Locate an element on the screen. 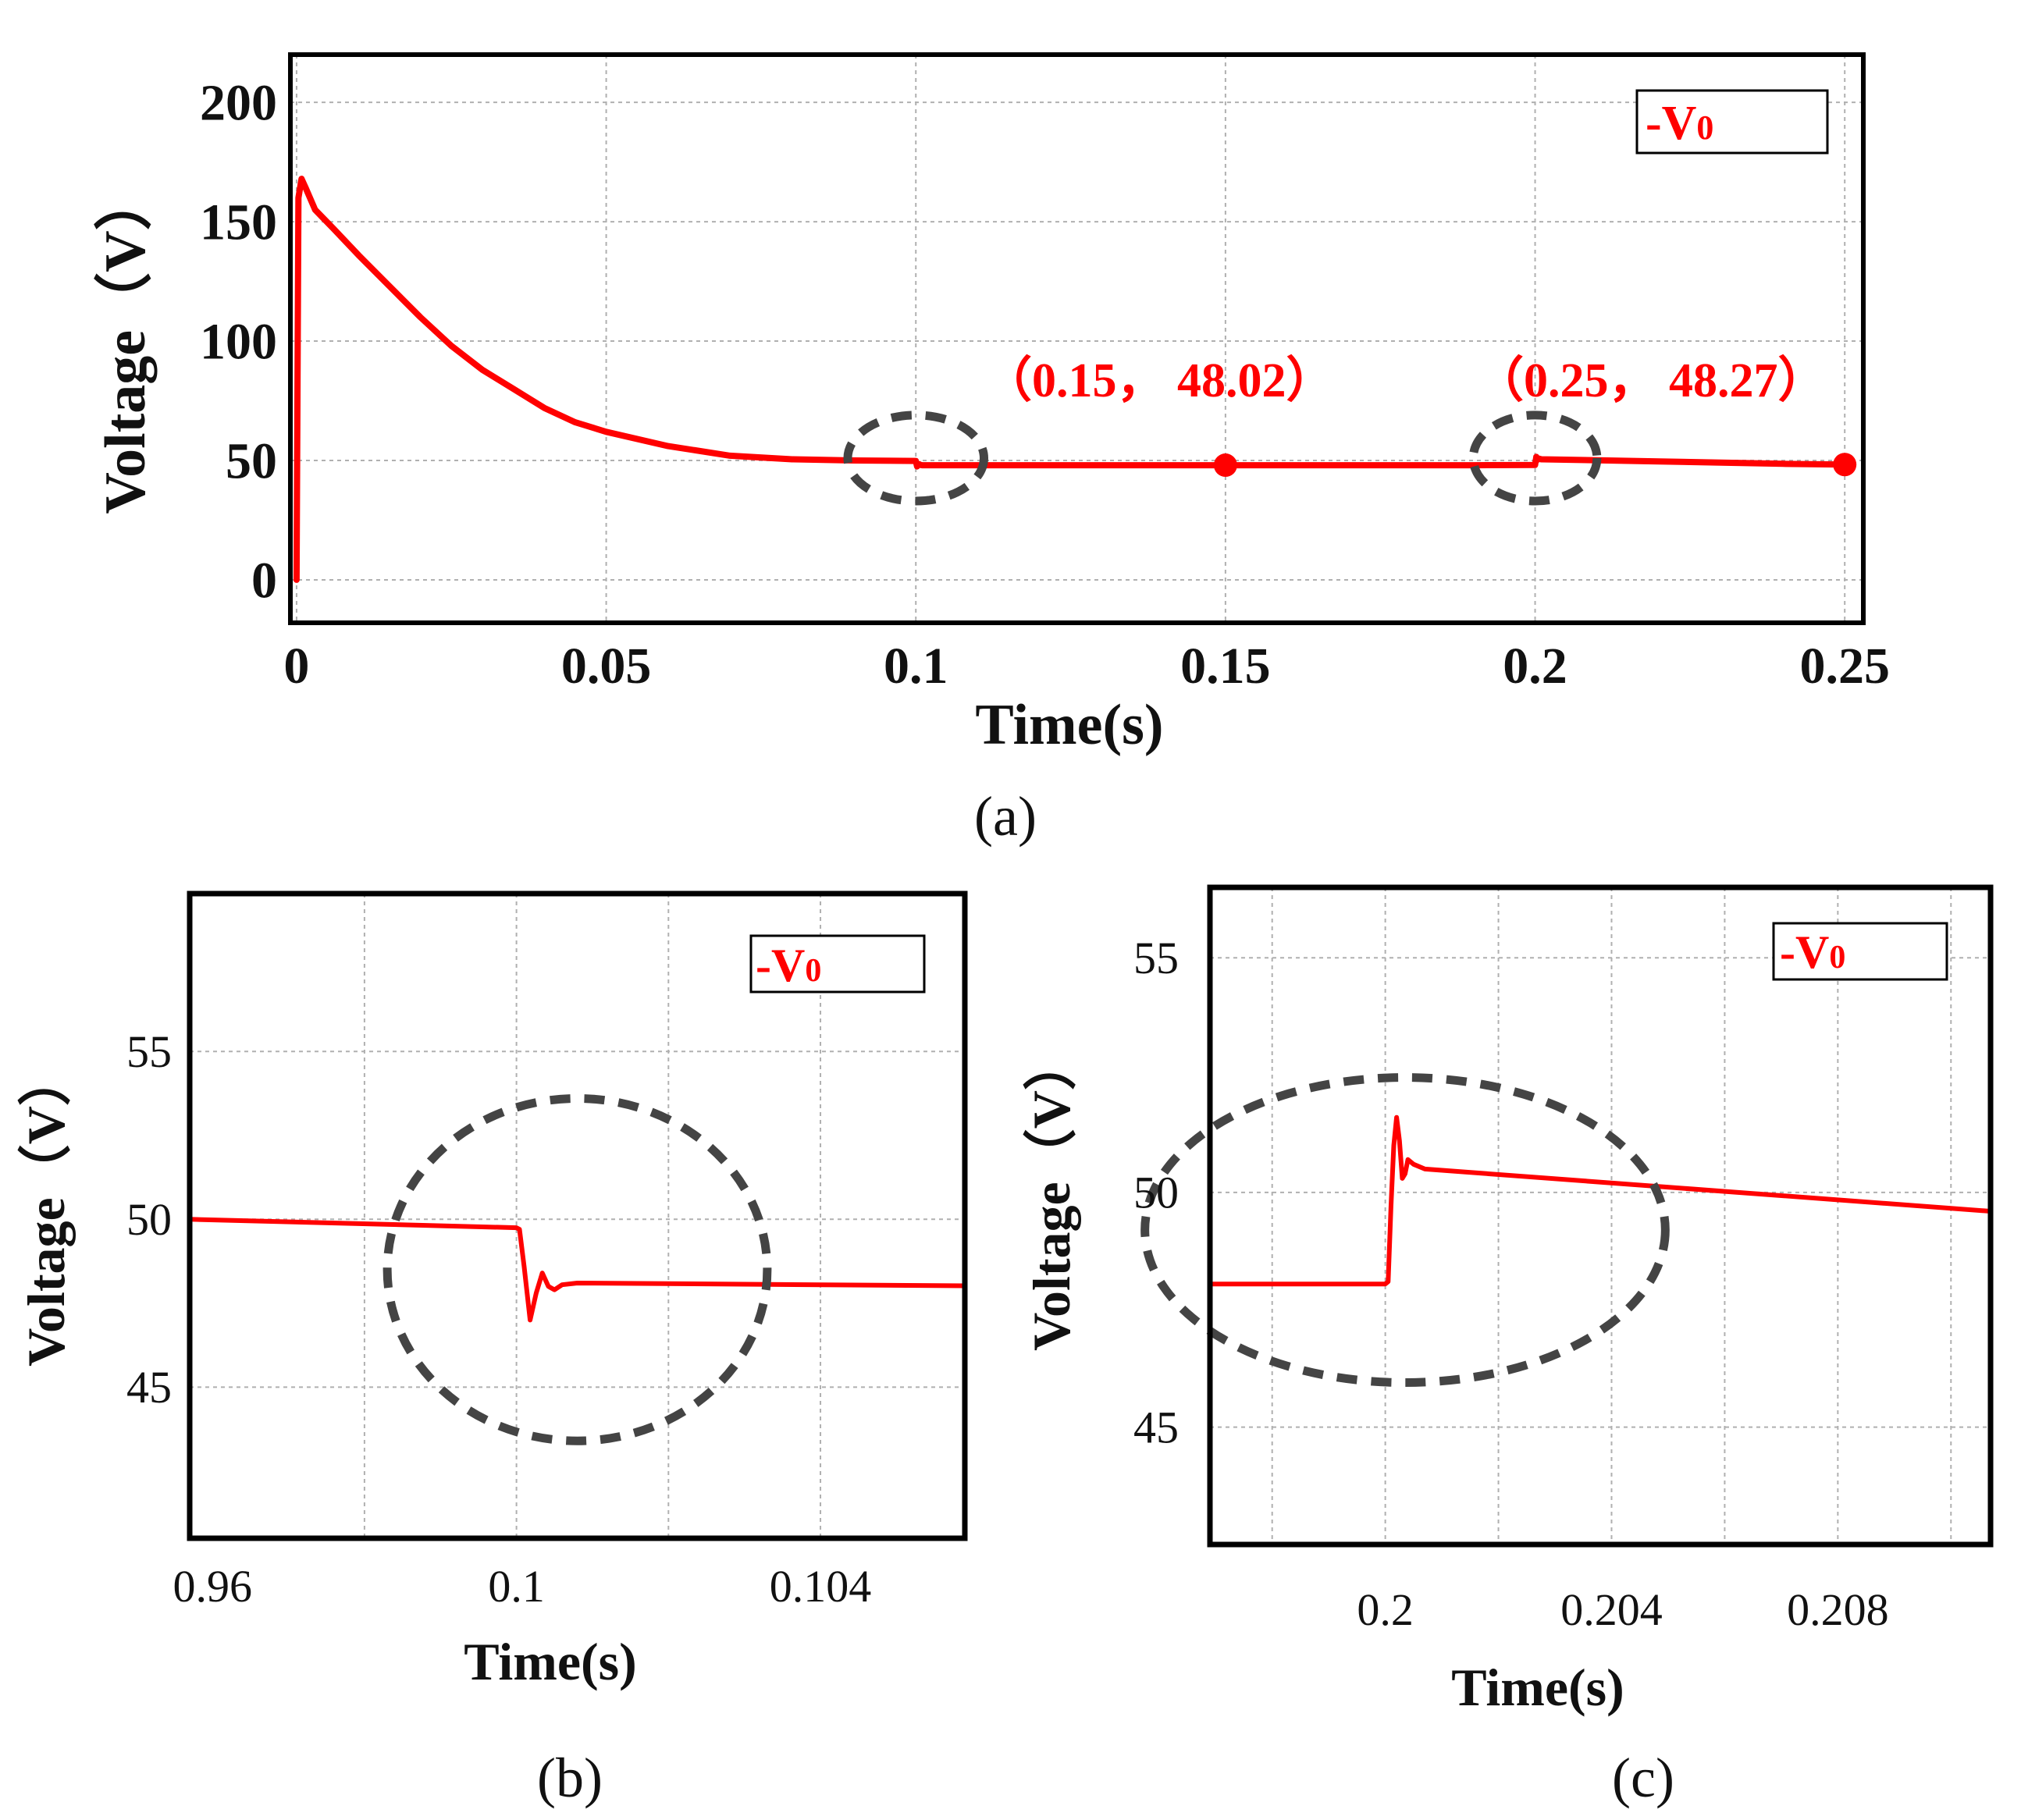 The width and height of the screenshot is (2021, 1820). x-tick-label: 0.25 is located at coordinates (1844, 666).